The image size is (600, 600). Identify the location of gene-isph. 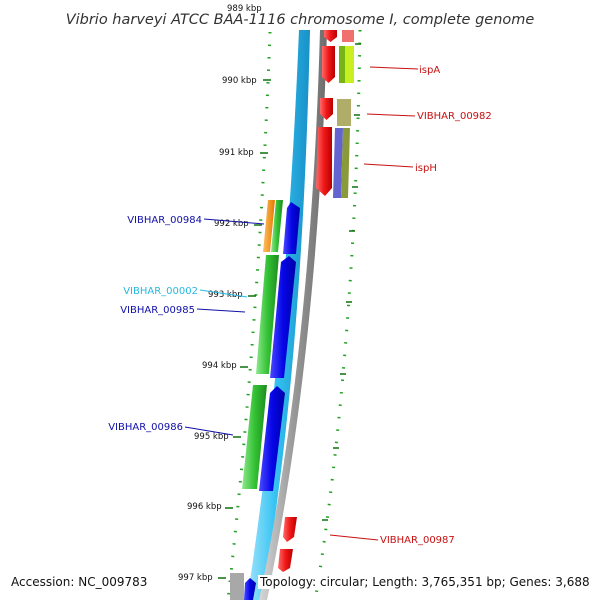
(324, 161).